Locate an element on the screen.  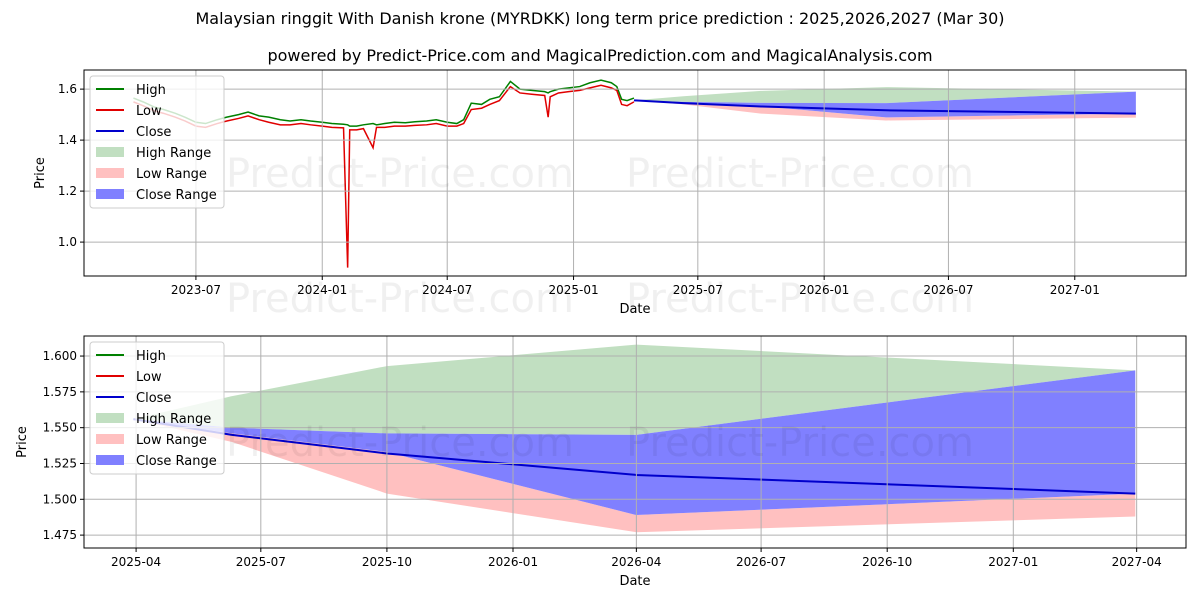
x-tick-label: 2026-10 is located at coordinates (887, 562).